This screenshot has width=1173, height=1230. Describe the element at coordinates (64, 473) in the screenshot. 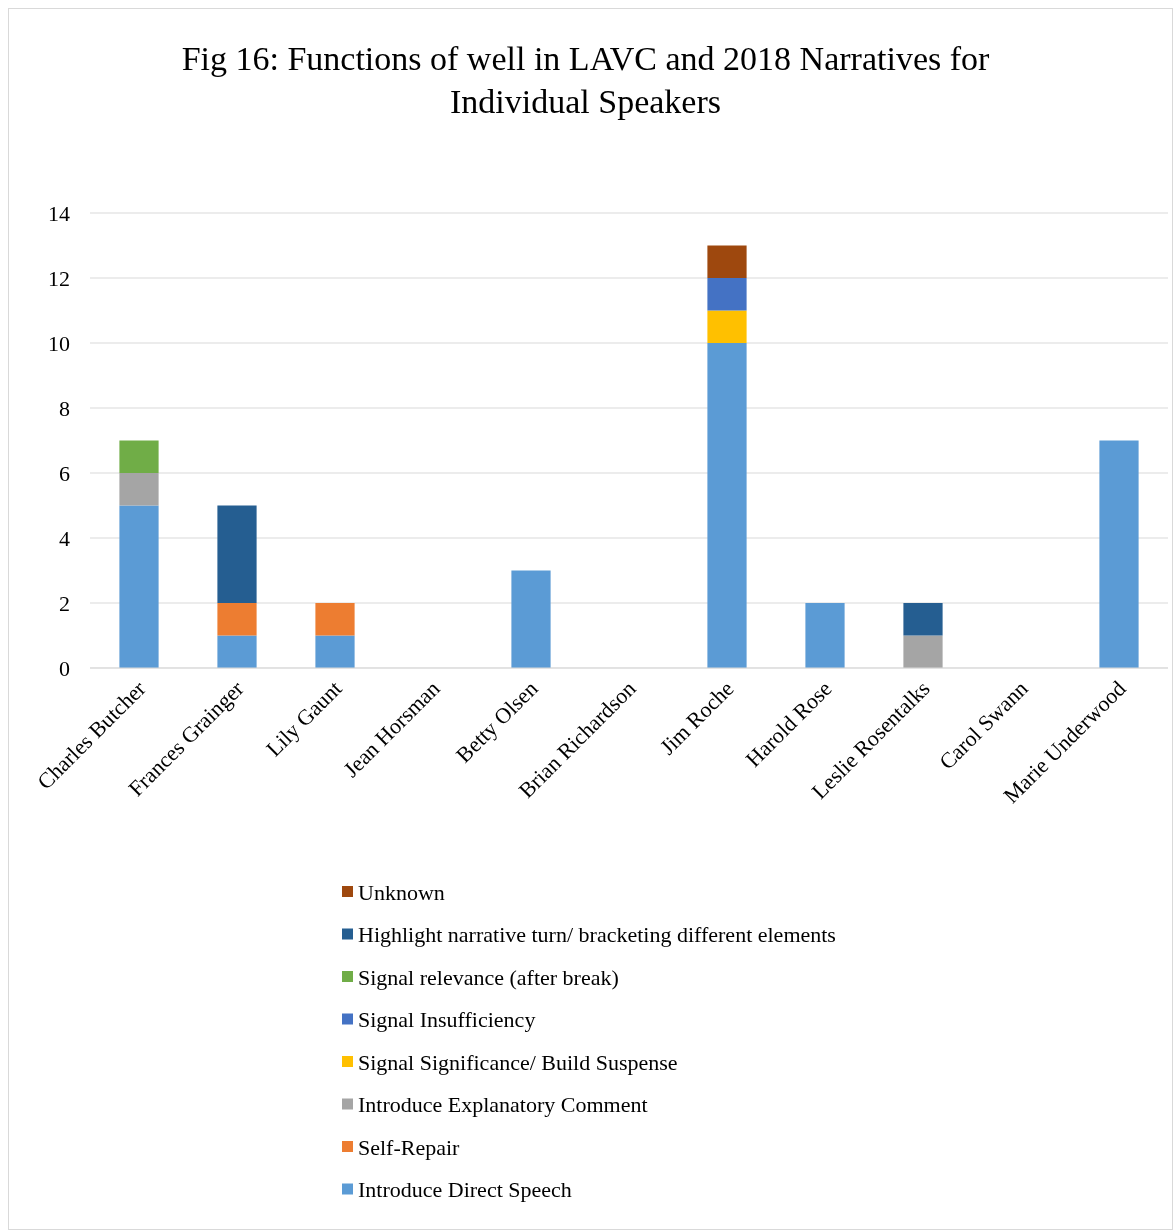

I see `y-tick-label: 6` at that location.